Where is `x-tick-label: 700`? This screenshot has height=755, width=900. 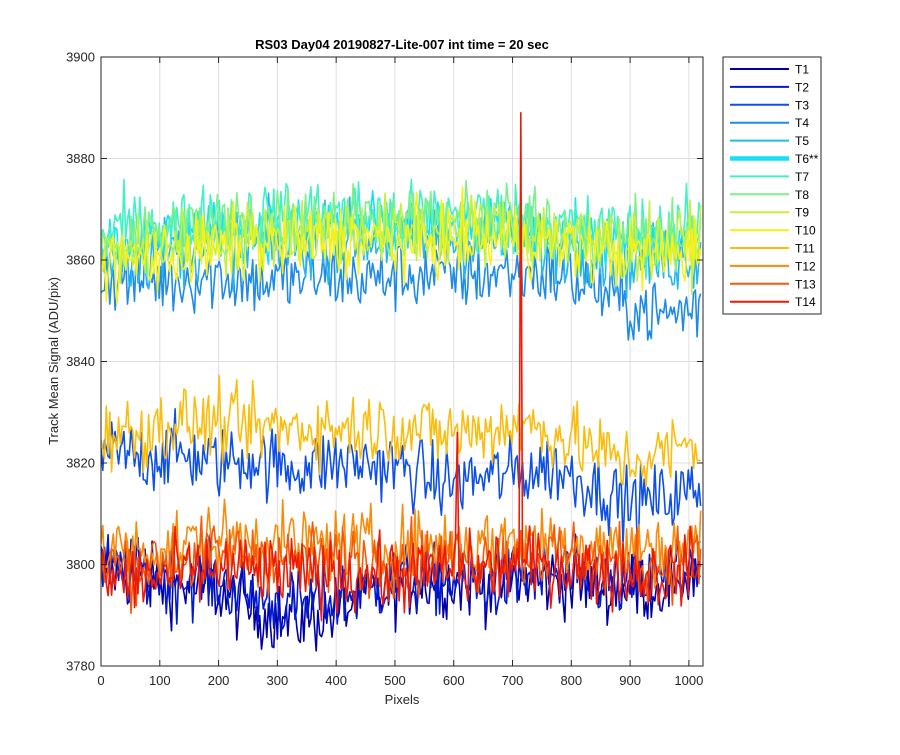 x-tick-label: 700 is located at coordinates (513, 680).